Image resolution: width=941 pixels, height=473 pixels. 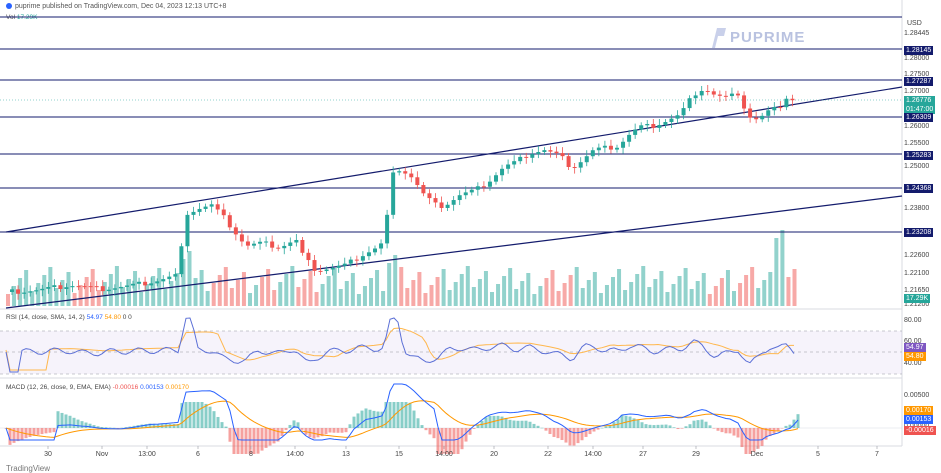 I want to click on price-axis-label: 1.28445, so click(x=917, y=33).